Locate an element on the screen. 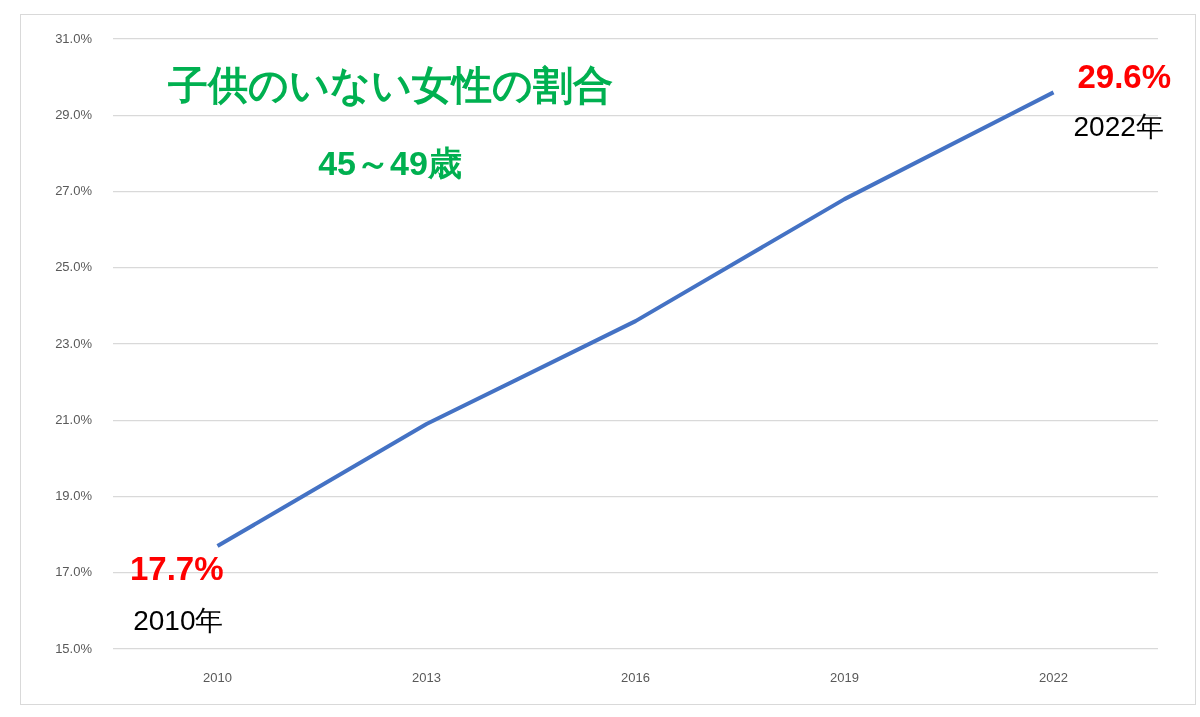  x-tick-label: 2013 is located at coordinates (426, 678).